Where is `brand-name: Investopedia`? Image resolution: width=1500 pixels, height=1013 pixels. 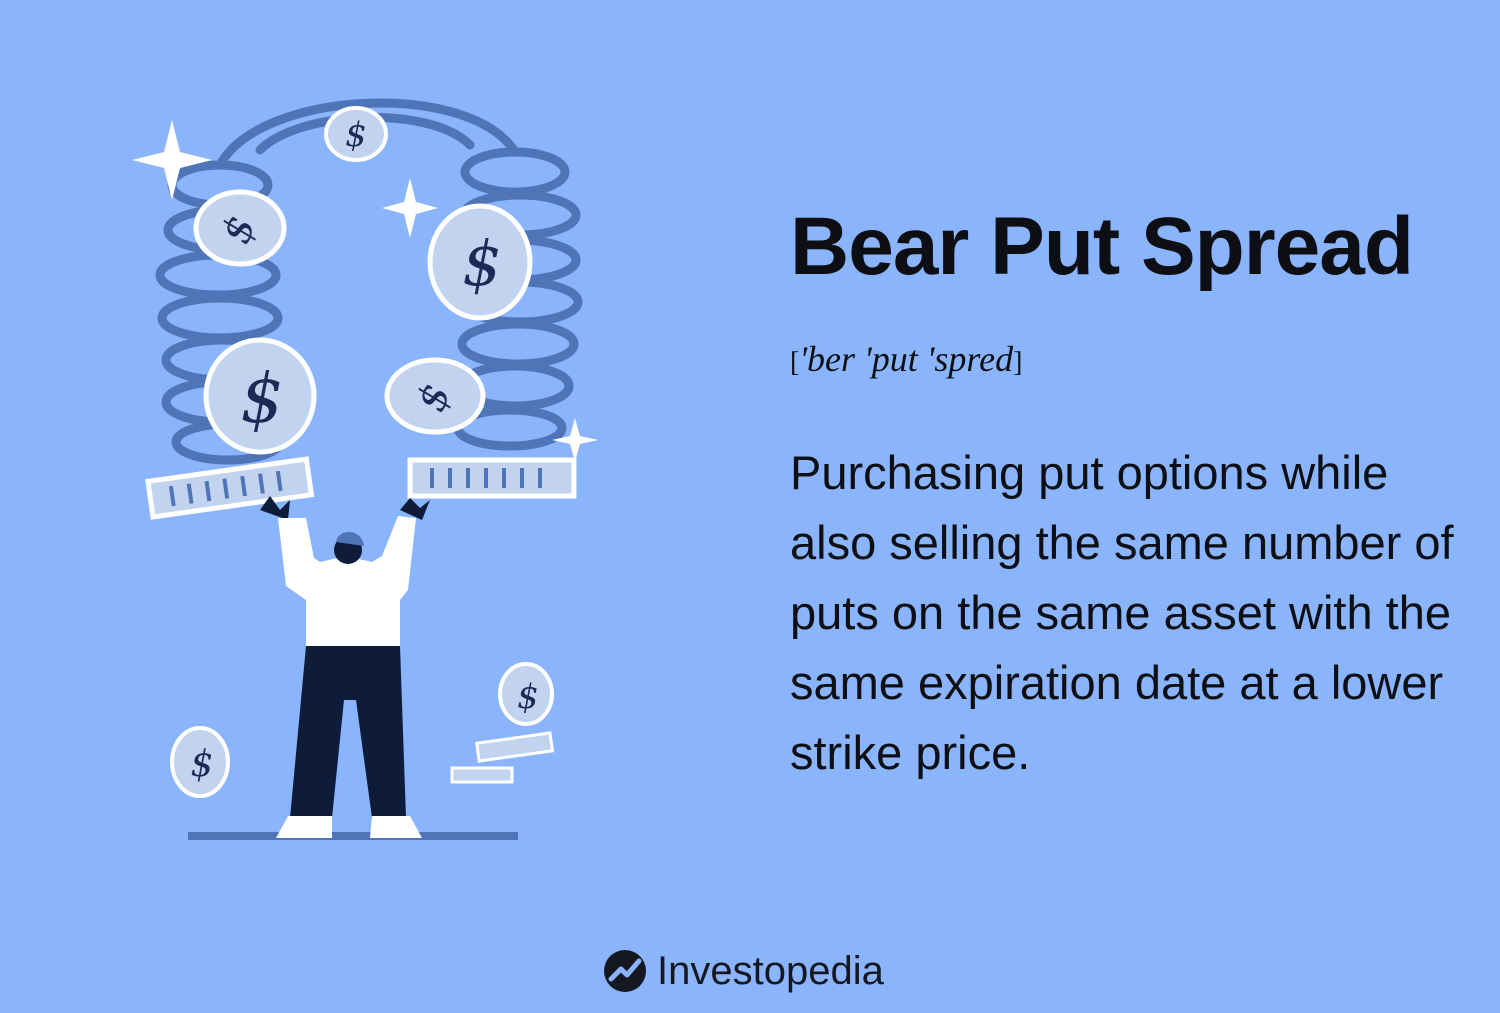
brand-name: Investopedia is located at coordinates (770, 970).